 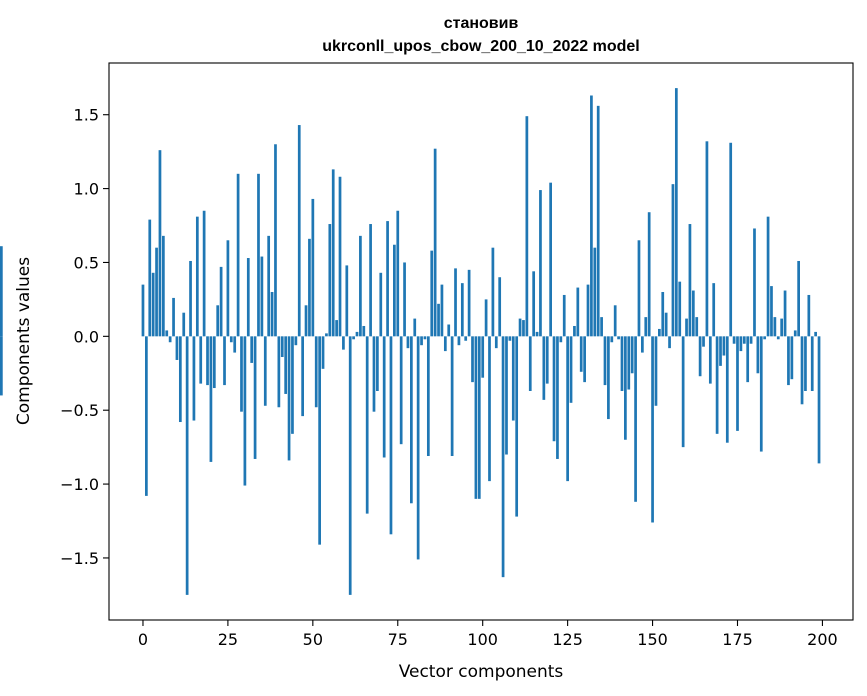 I want to click on x-tick-label: 125, so click(x=567, y=639).